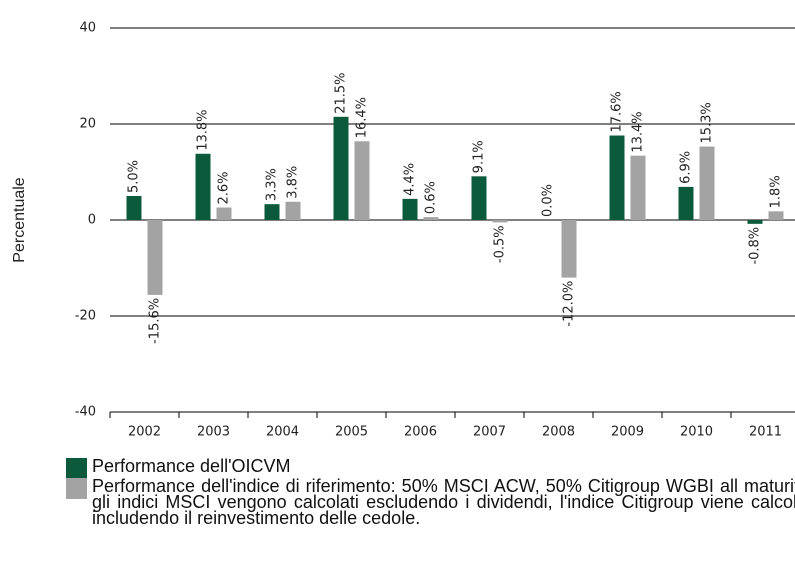 Image resolution: width=795 pixels, height=567 pixels. I want to click on data-label: 15.3%, so click(707, 122).